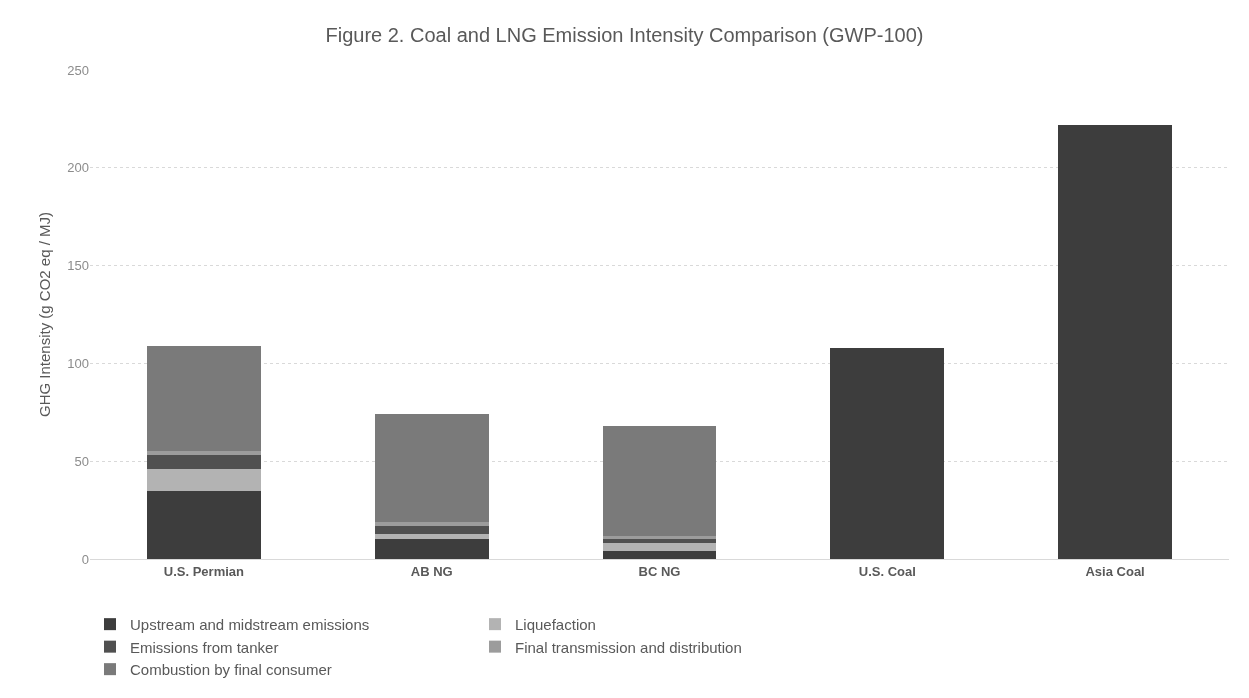  What do you see at coordinates (78, 363) in the screenshot?
I see `y-tick-label: 100` at bounding box center [78, 363].